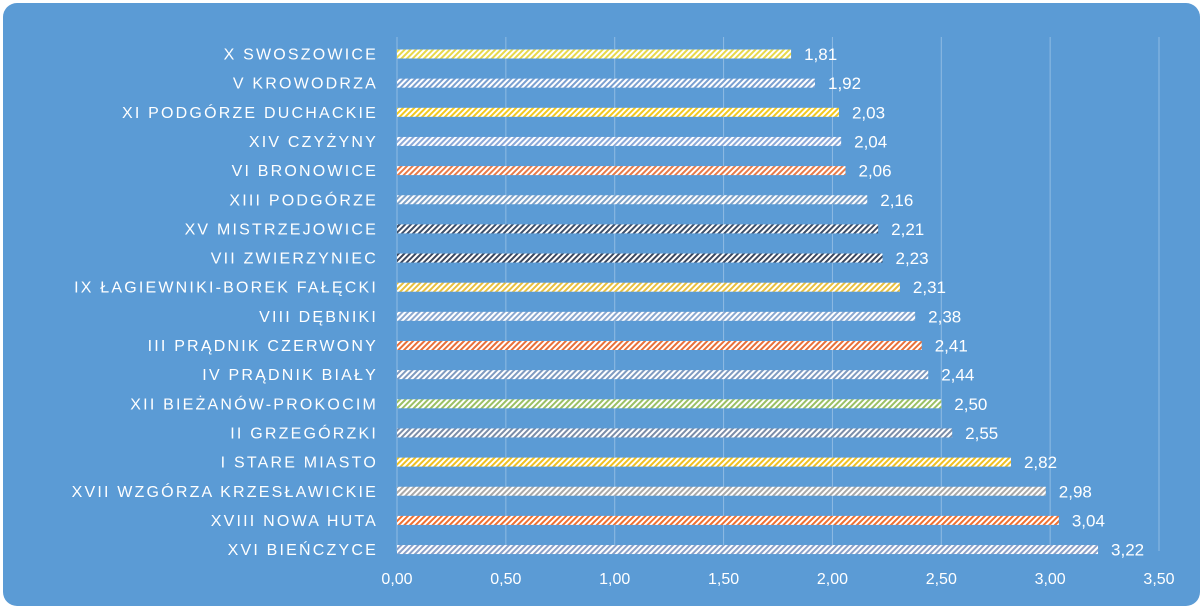  I want to click on value-label: 2,04, so click(870, 141).